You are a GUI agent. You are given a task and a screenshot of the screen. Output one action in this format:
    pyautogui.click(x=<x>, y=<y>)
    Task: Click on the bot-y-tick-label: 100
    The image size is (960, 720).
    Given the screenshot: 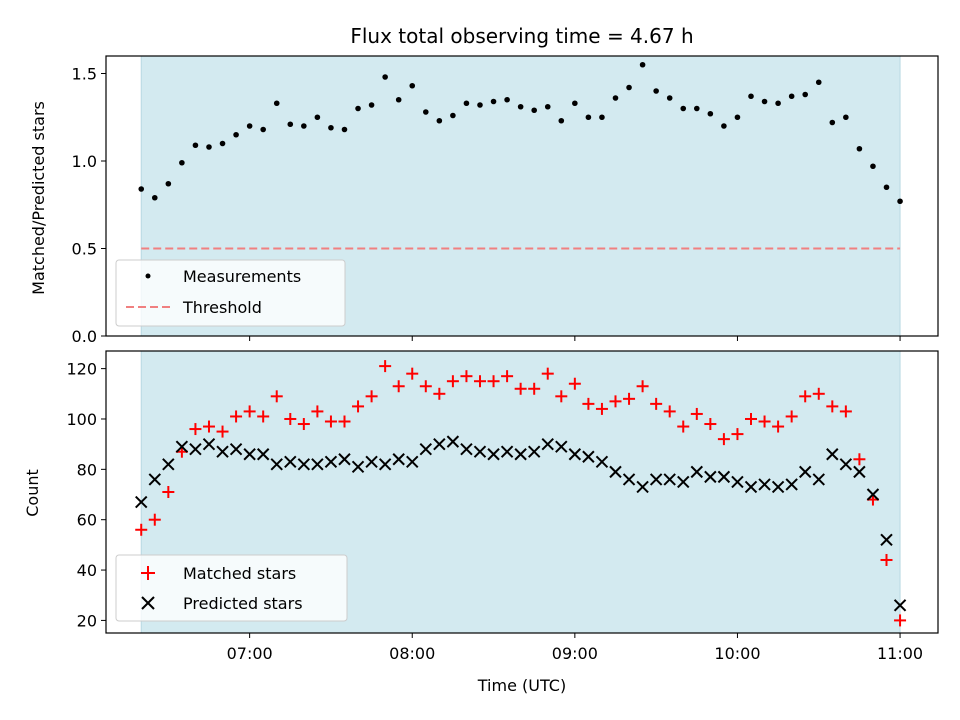 What is the action you would take?
    pyautogui.click(x=81, y=419)
    